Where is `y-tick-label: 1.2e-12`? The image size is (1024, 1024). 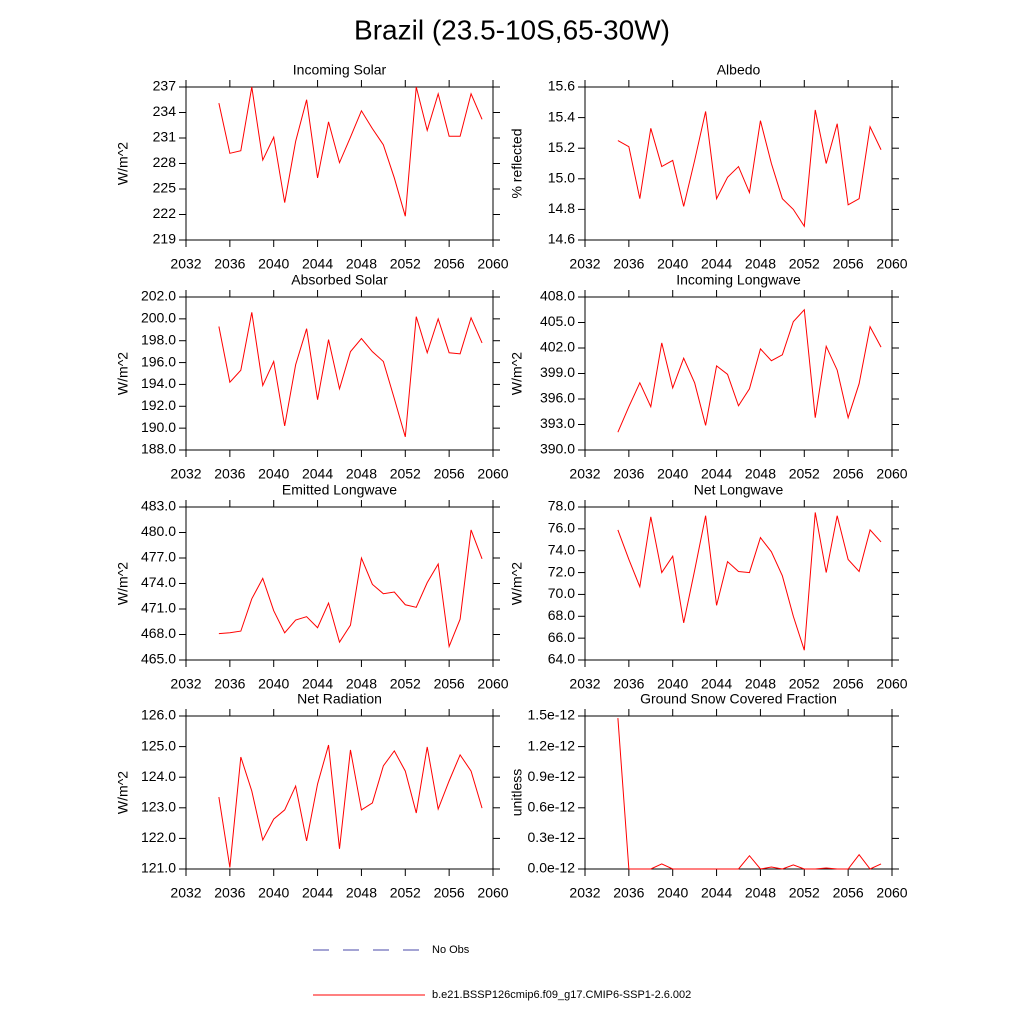 y-tick-label: 1.2e-12 is located at coordinates (552, 745).